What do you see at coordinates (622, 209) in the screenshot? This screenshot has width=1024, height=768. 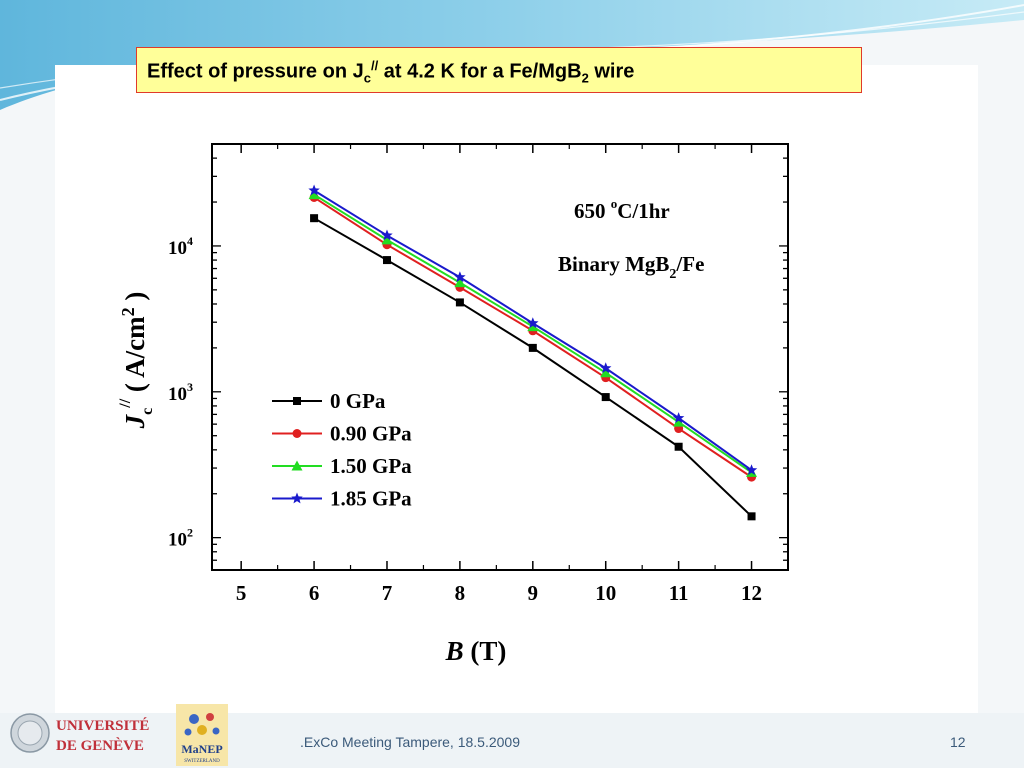 I see `annotation-temperature: 650 oC/1hr` at bounding box center [622, 209].